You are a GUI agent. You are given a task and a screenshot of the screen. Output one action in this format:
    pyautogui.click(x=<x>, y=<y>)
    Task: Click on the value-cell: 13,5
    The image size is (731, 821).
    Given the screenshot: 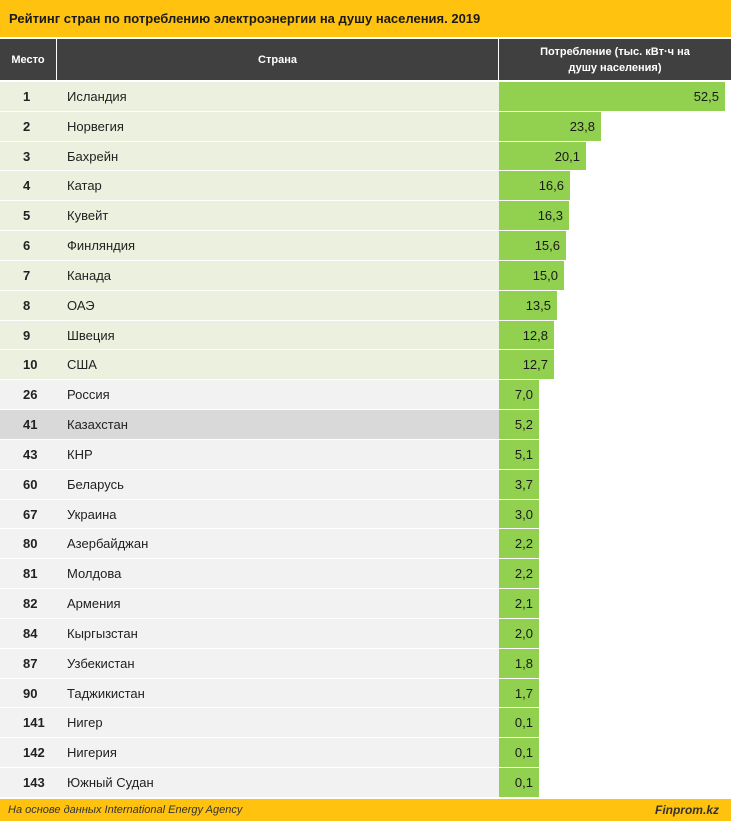 What is the action you would take?
    pyautogui.click(x=615, y=305)
    